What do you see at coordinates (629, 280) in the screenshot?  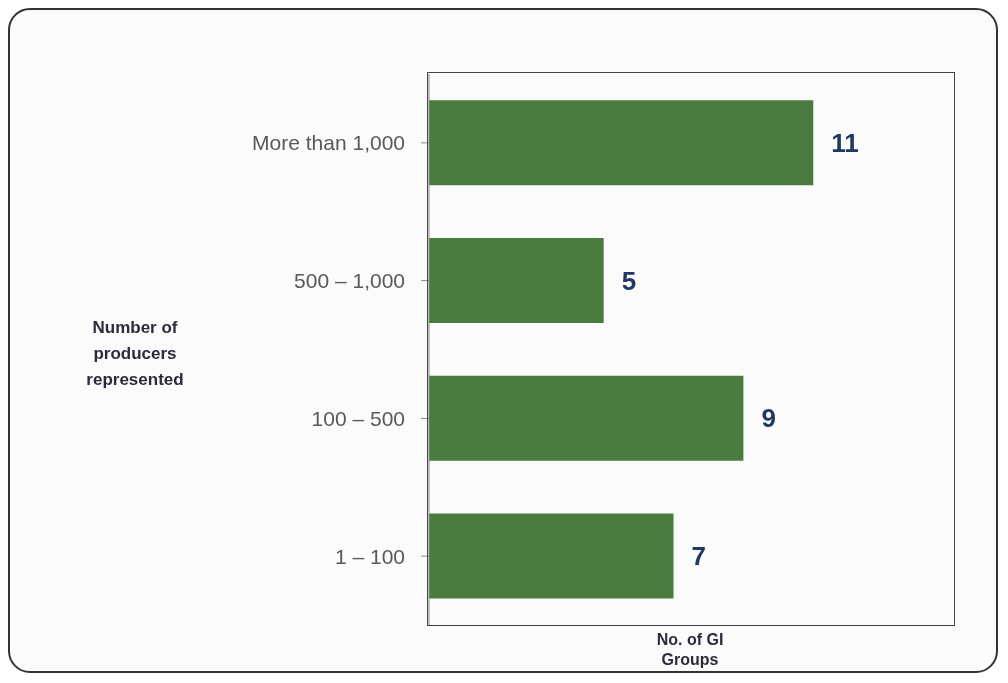 I see `data-label: 5` at bounding box center [629, 280].